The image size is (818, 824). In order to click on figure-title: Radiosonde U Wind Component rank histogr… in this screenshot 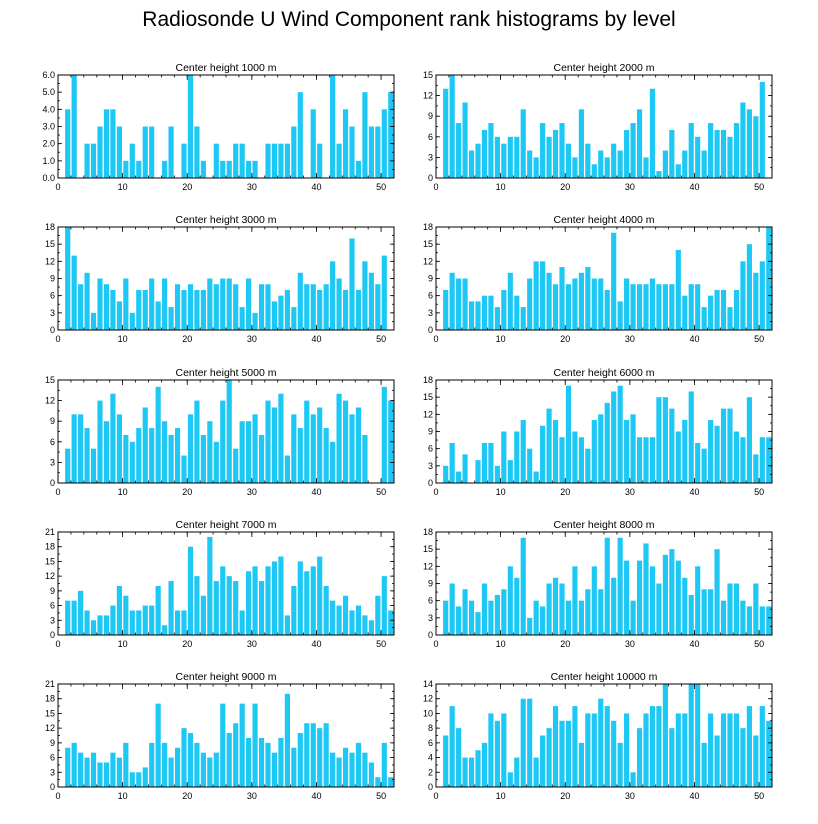, I will do `click(409, 19)`.